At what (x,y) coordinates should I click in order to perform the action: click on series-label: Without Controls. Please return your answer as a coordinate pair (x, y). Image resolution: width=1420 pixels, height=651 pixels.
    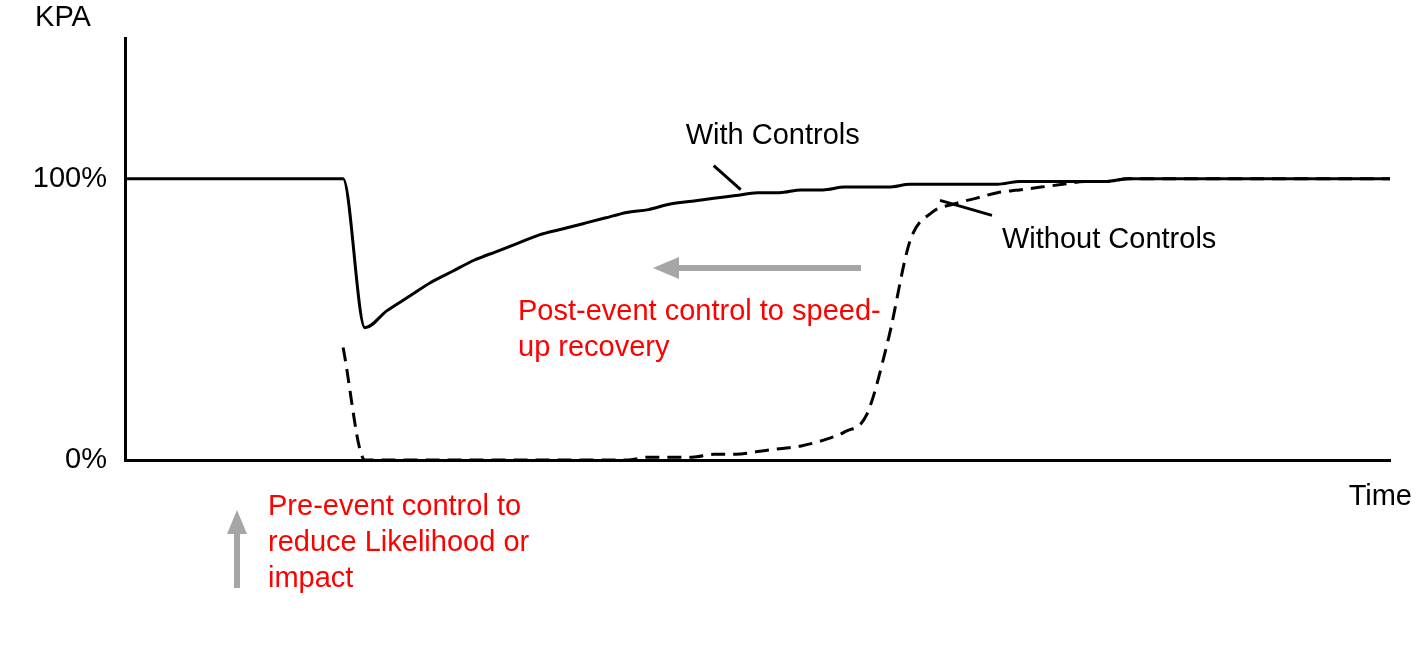
    Looking at the image, I should click on (1109, 238).